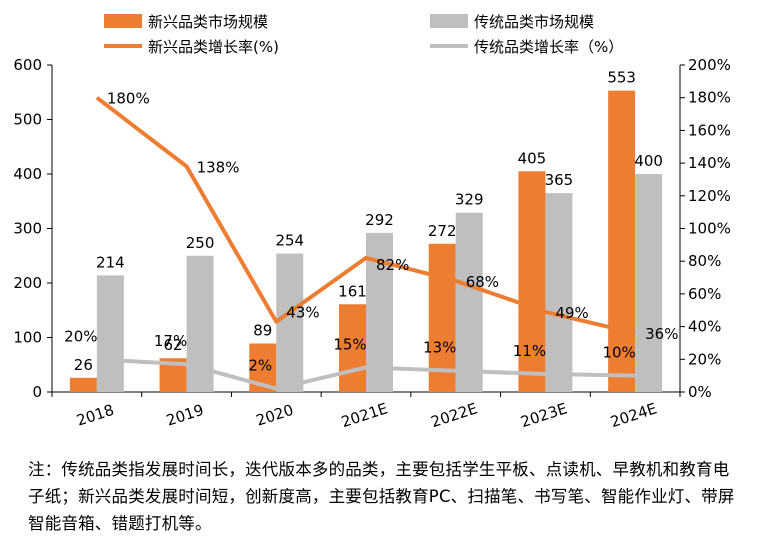 The image size is (764, 540). Describe the element at coordinates (27, 283) in the screenshot. I see `y-left-tick-label: 200` at that location.